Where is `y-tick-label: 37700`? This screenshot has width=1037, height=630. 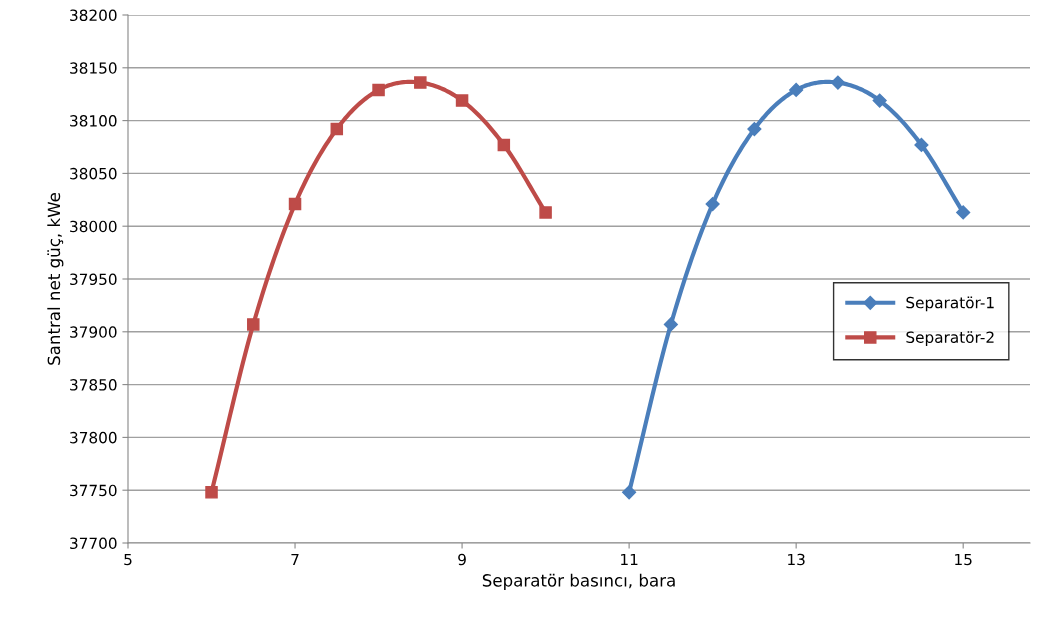
y-tick-label: 37700 is located at coordinates (93, 543).